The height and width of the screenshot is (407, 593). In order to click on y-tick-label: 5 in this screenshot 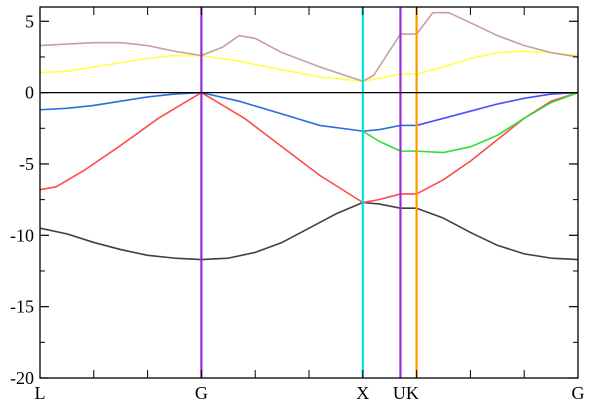, I will do `click(29, 21)`.